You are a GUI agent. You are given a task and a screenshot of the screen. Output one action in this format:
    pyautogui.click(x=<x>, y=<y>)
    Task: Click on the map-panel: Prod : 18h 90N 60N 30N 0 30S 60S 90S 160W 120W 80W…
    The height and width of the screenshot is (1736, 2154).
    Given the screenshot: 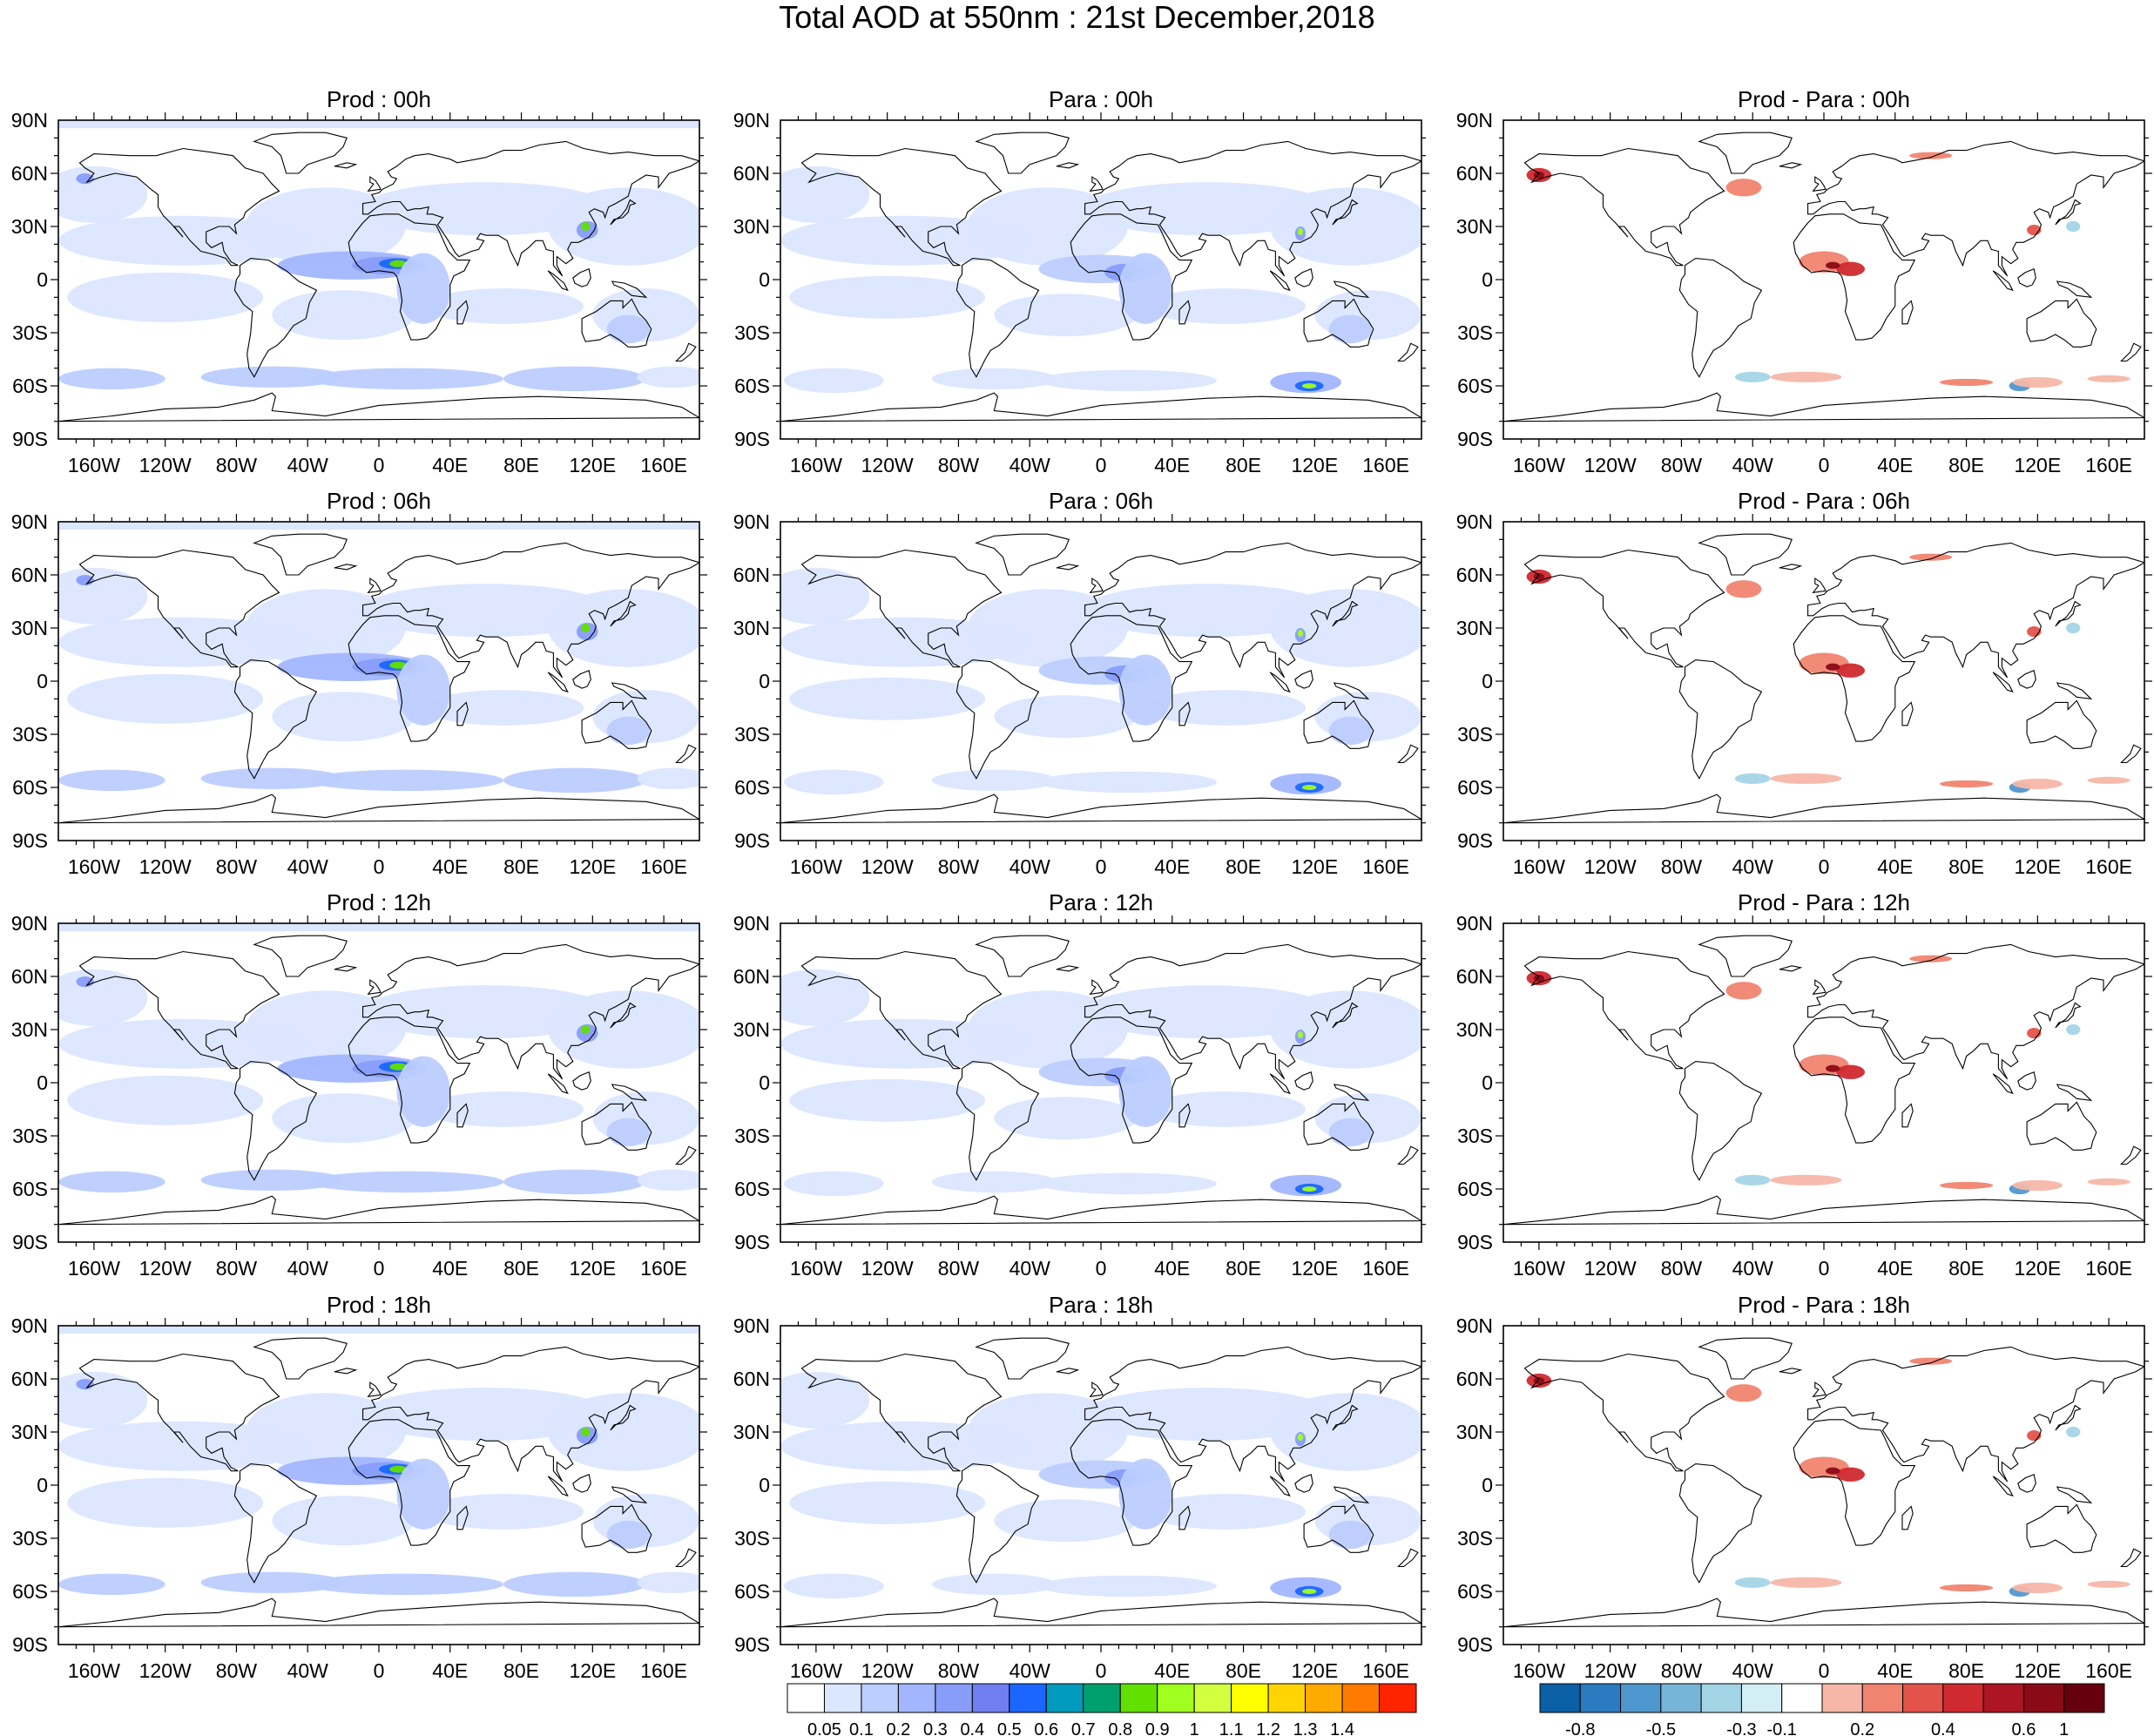 What is the action you would take?
    pyautogui.click(x=359, y=1487)
    